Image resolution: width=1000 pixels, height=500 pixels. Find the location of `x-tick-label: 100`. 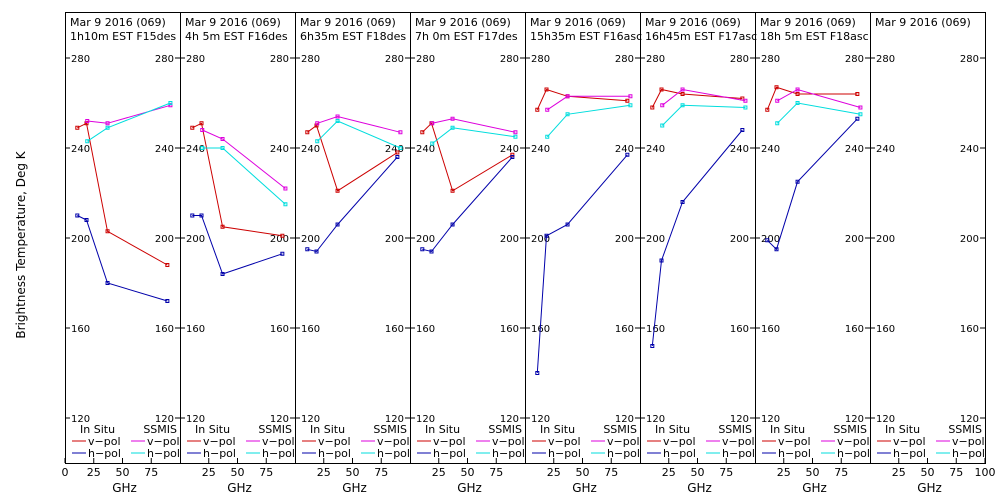

x-tick-label: 100 is located at coordinates (985, 472).